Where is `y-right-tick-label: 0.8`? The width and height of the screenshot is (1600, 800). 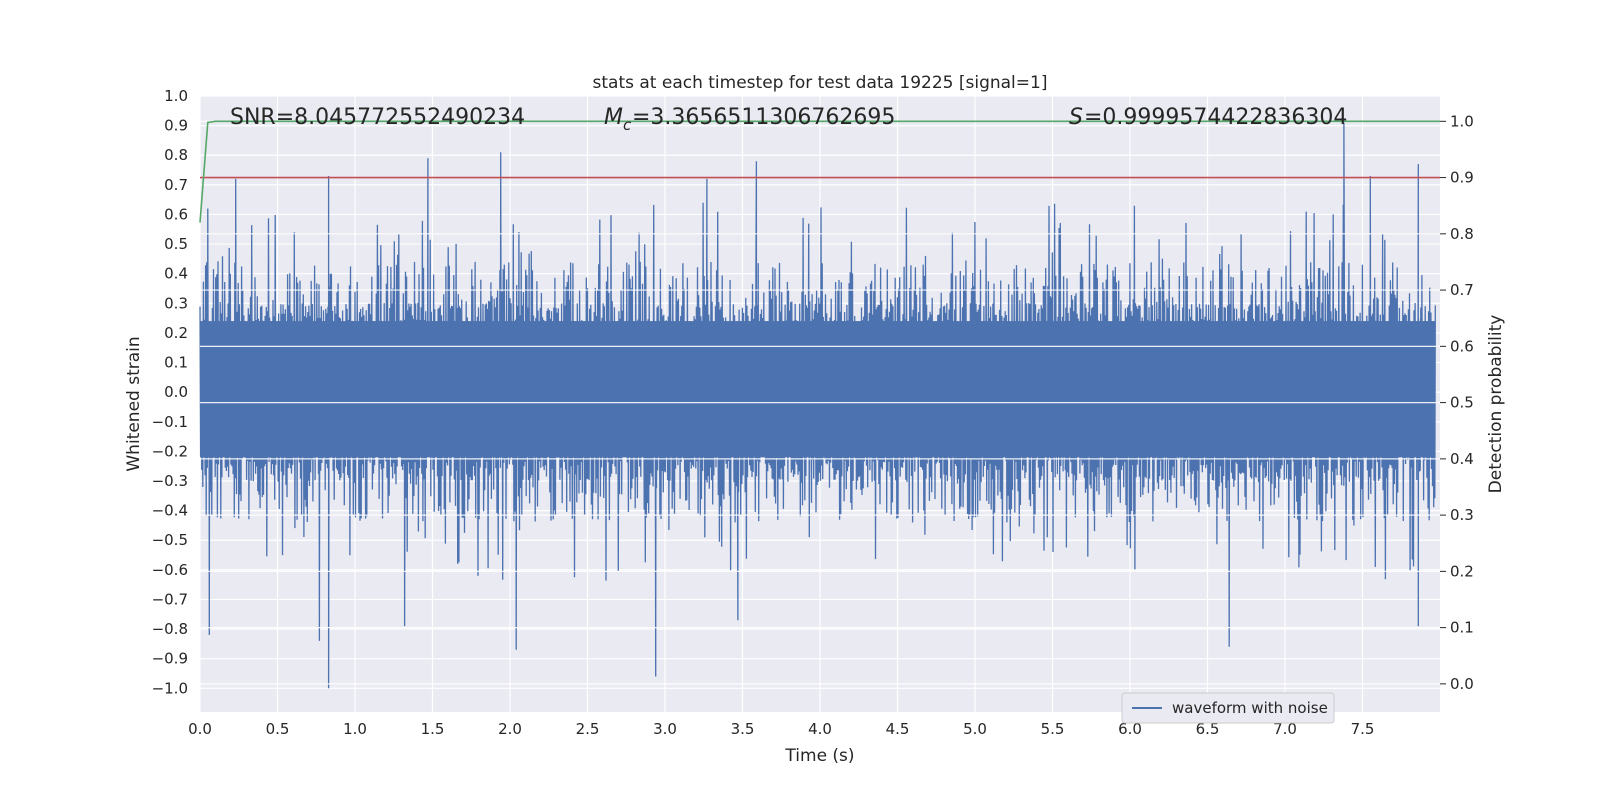
y-right-tick-label: 0.8 is located at coordinates (1462, 234).